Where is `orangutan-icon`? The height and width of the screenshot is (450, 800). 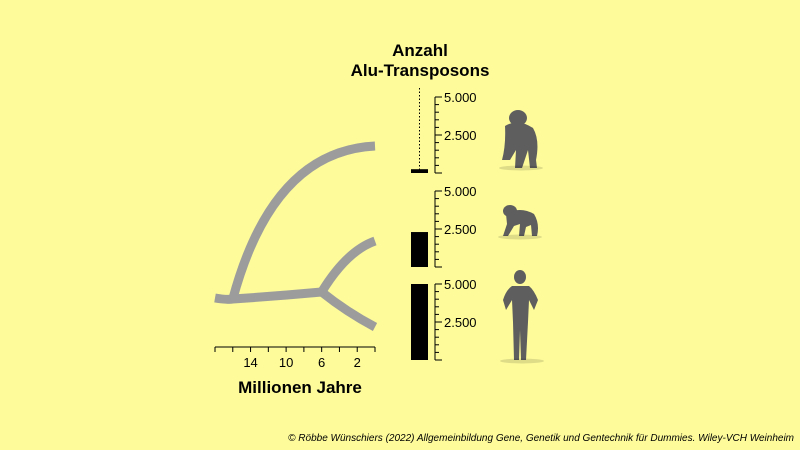
orangutan-icon is located at coordinates (520, 139).